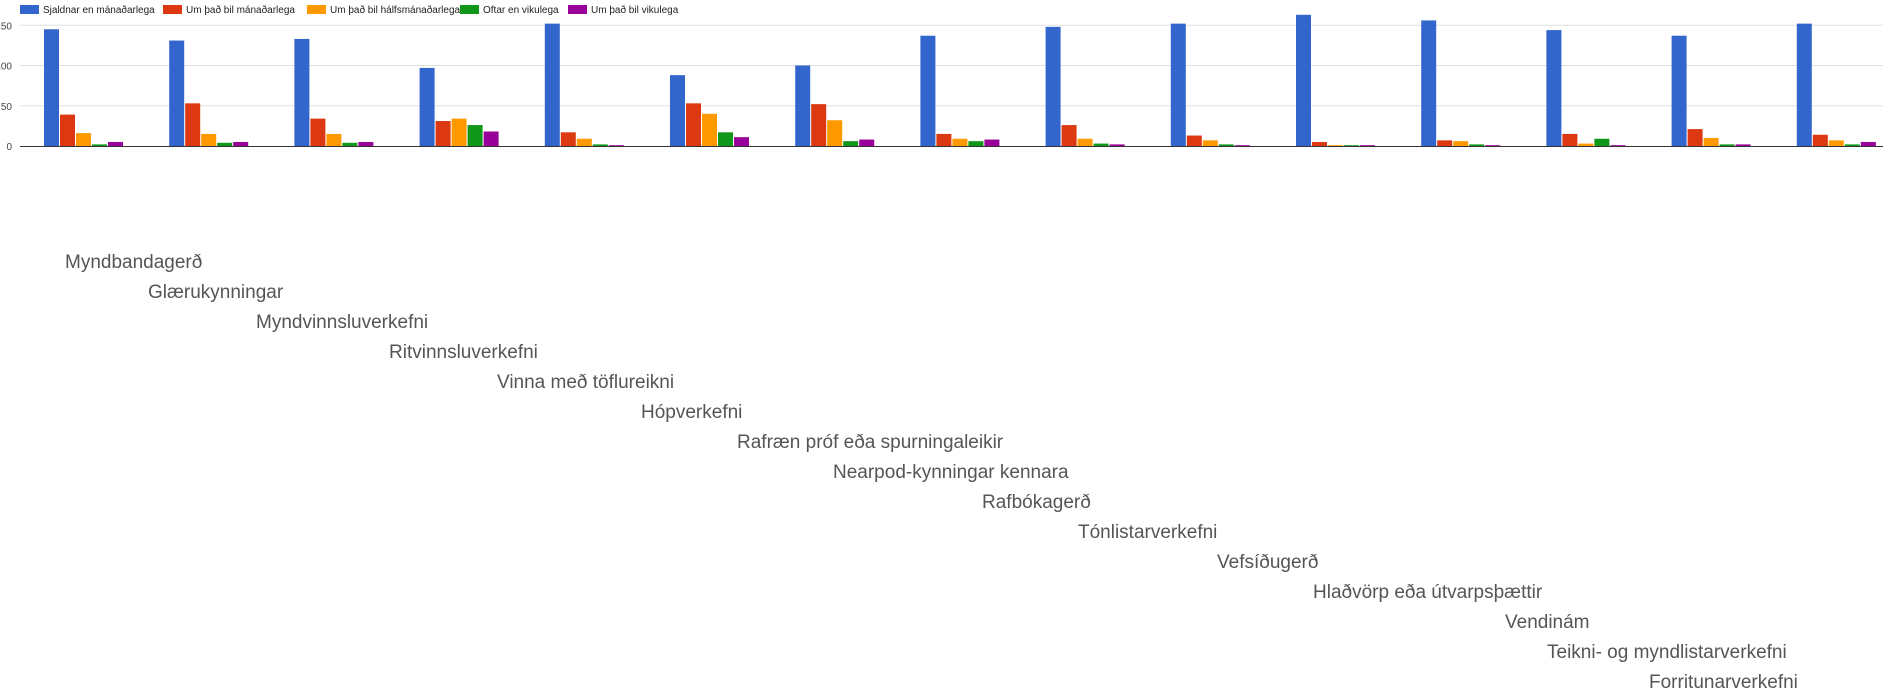 Image resolution: width=1883 pixels, height=697 pixels. What do you see at coordinates (870, 442) in the screenshot?
I see `category-label: Rafræn próf eða spurningaleikir` at bounding box center [870, 442].